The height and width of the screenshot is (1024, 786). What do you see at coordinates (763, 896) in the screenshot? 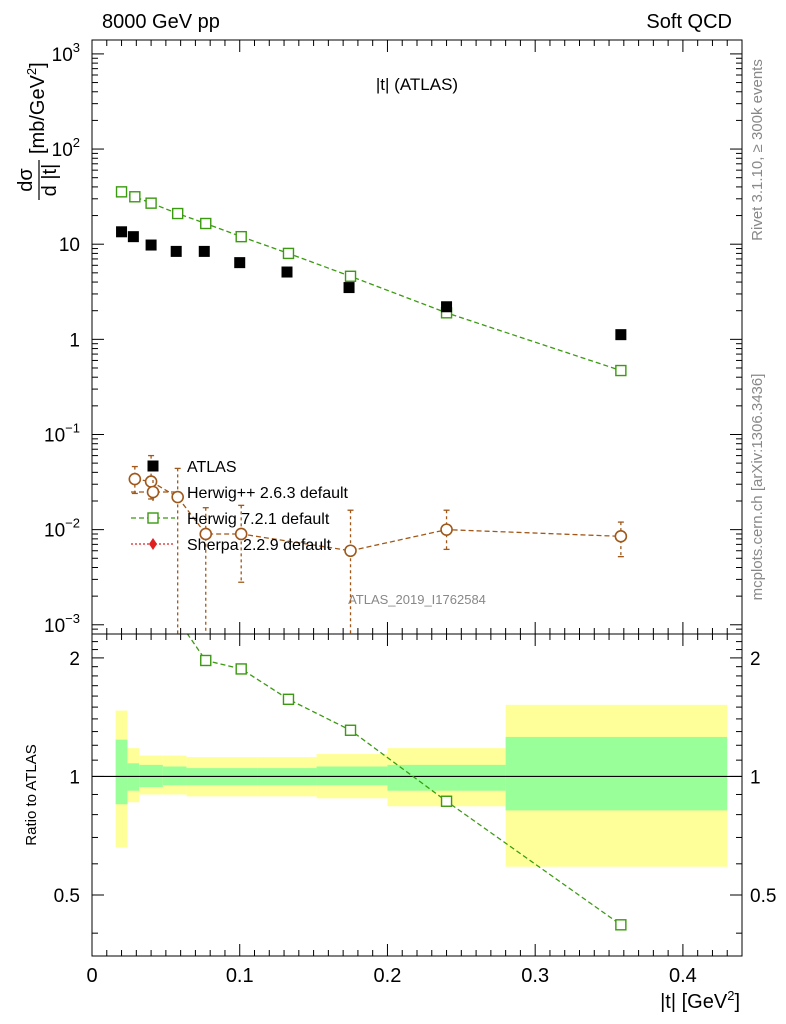
I see `ratio-tick-label-right: 0.5` at bounding box center [763, 896].